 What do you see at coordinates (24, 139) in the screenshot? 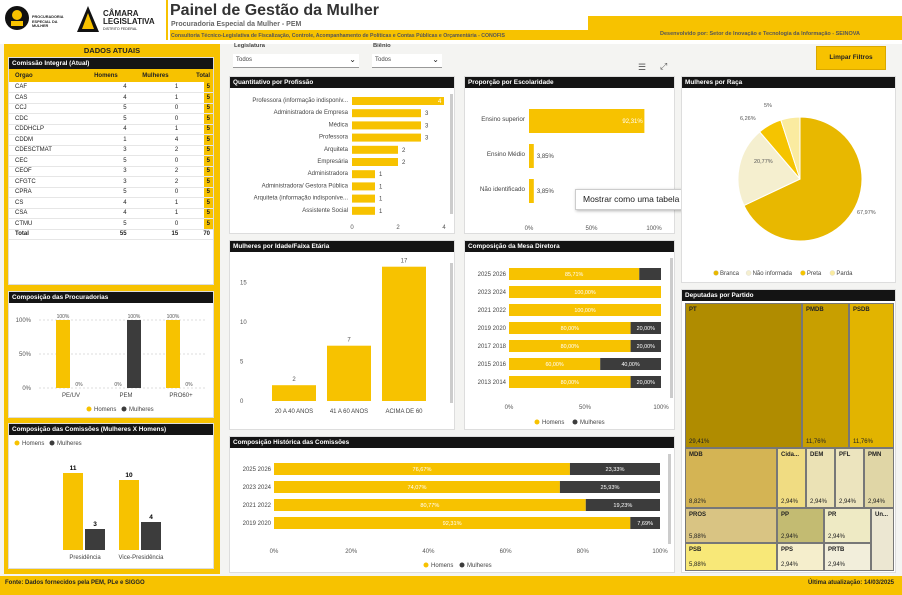
I see `table-cell: CDDM` at bounding box center [24, 139].